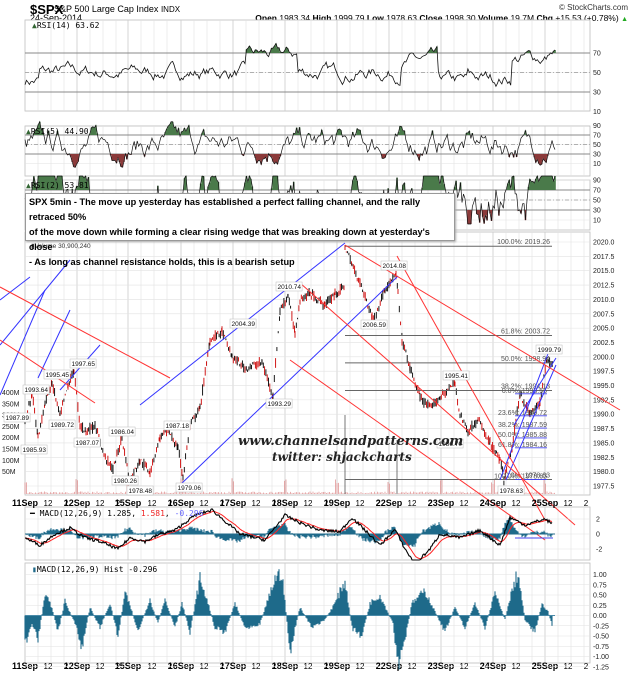  Describe the element at coordinates (522, 435) in the screenshot. I see `svg-text: 50.0%: 1985.88` at that location.